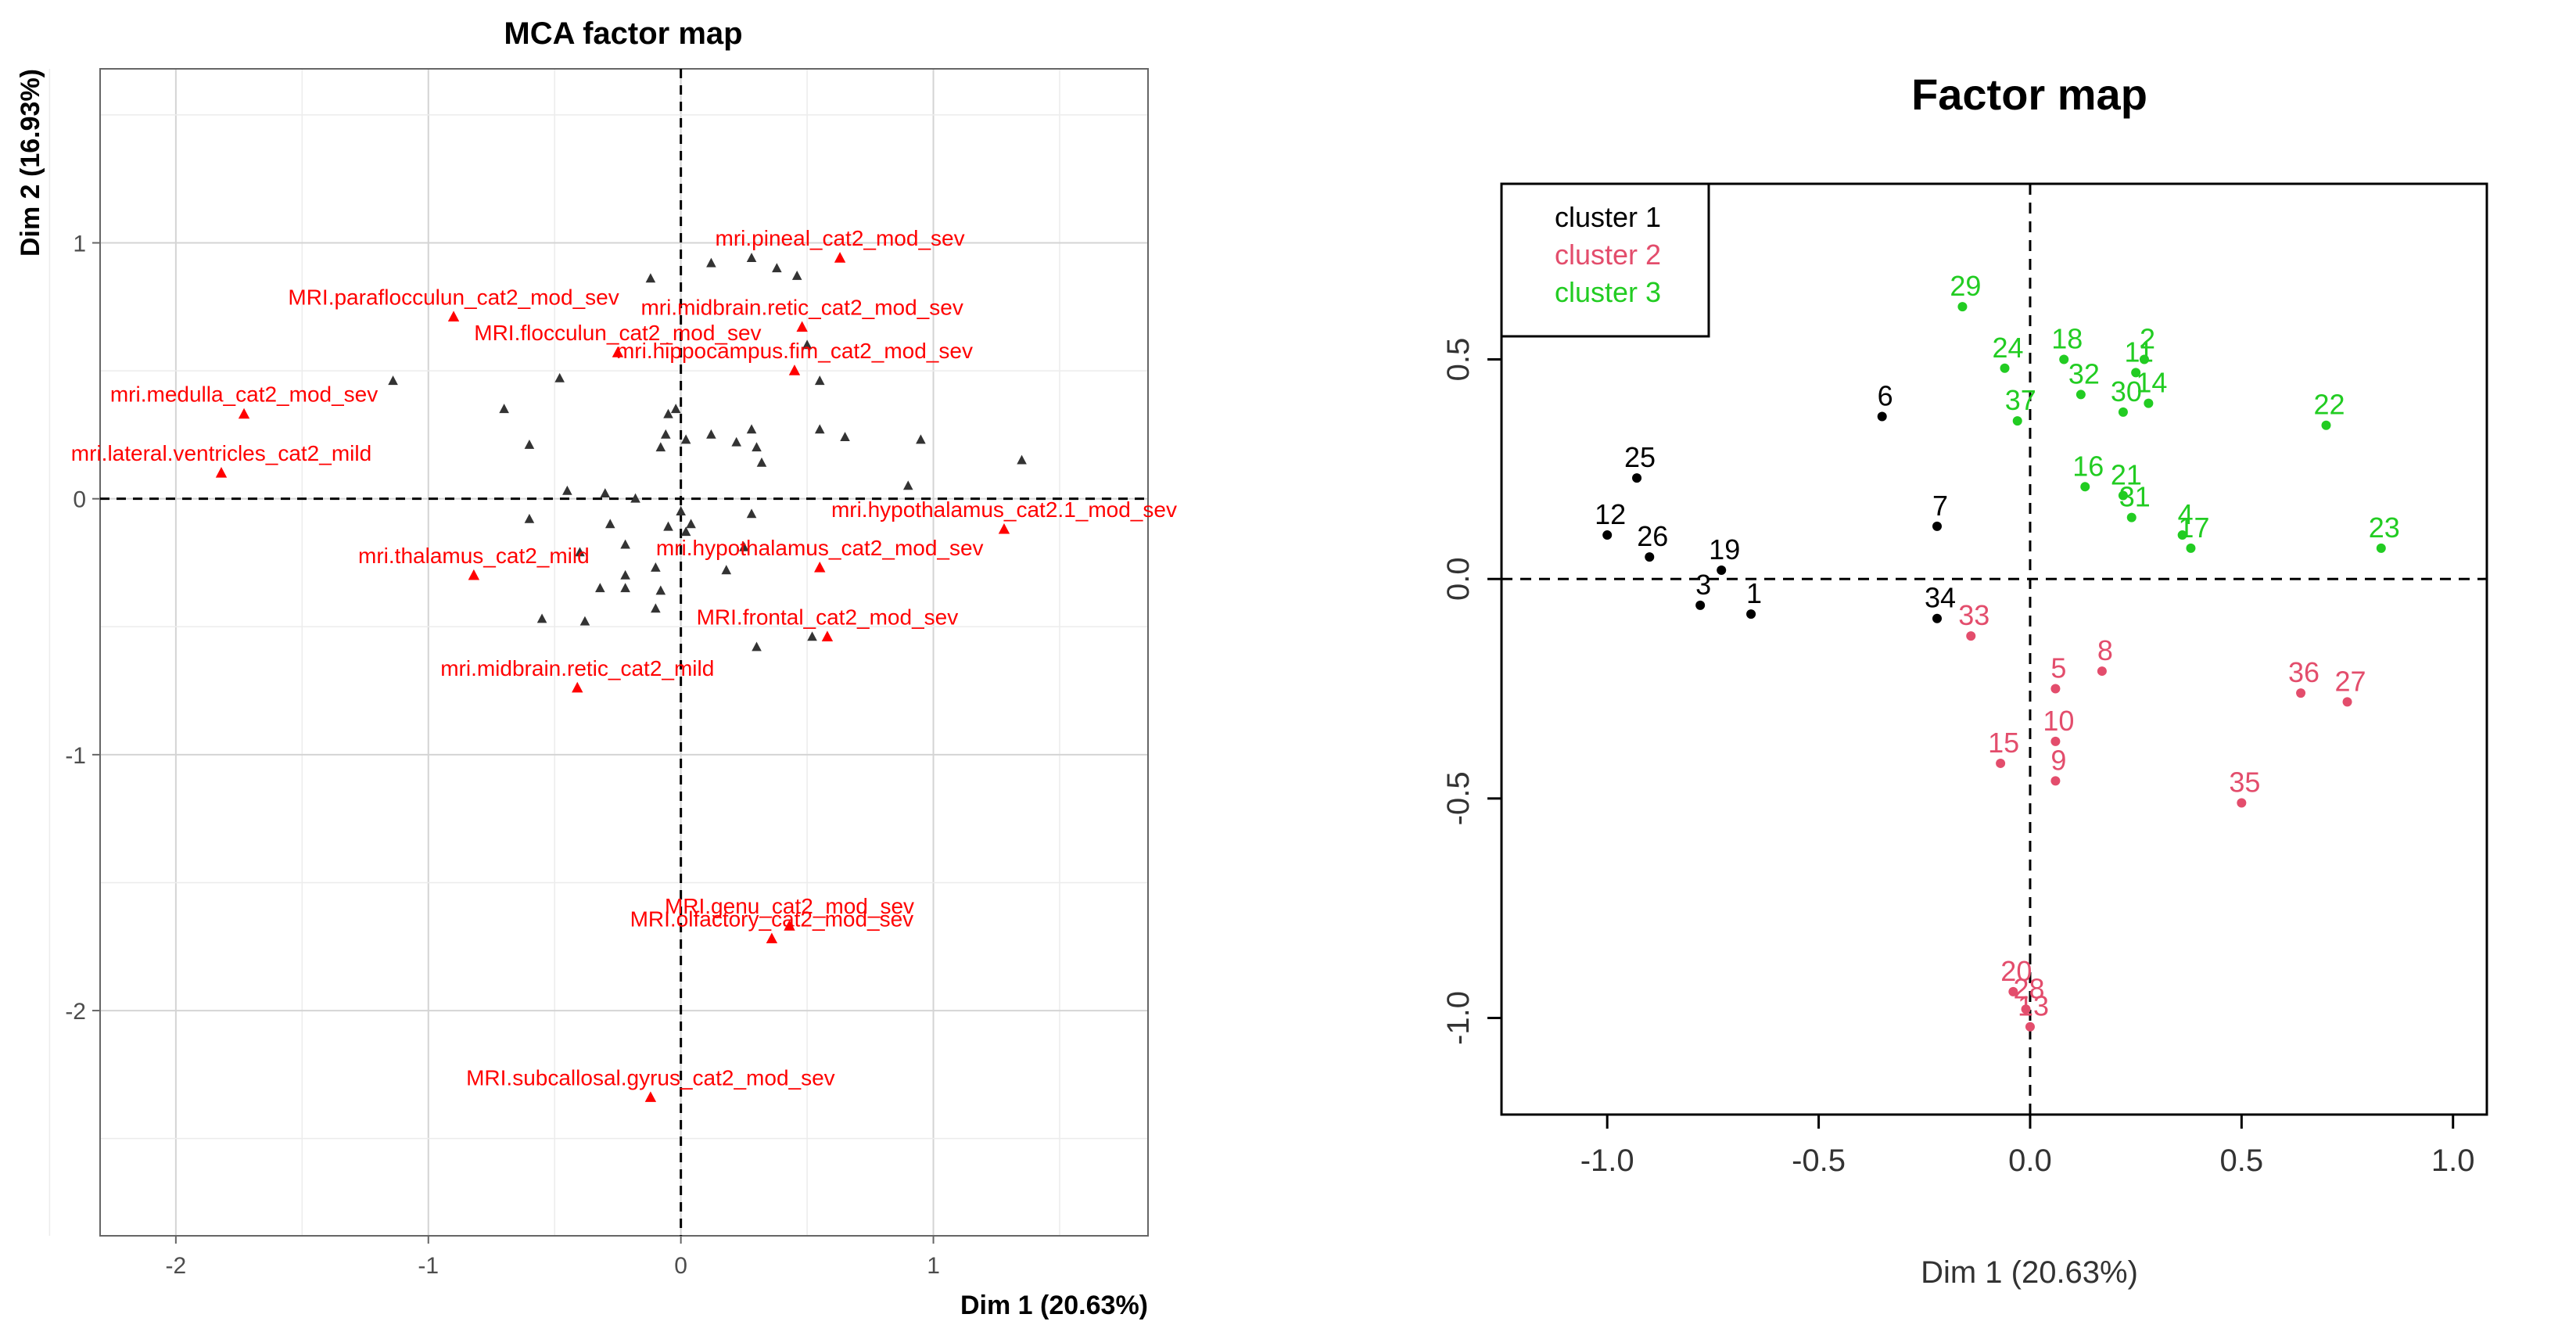  What do you see at coordinates (1458, 360) in the screenshot?
I see `cluster-y-tick-label: 0.5` at bounding box center [1458, 360].